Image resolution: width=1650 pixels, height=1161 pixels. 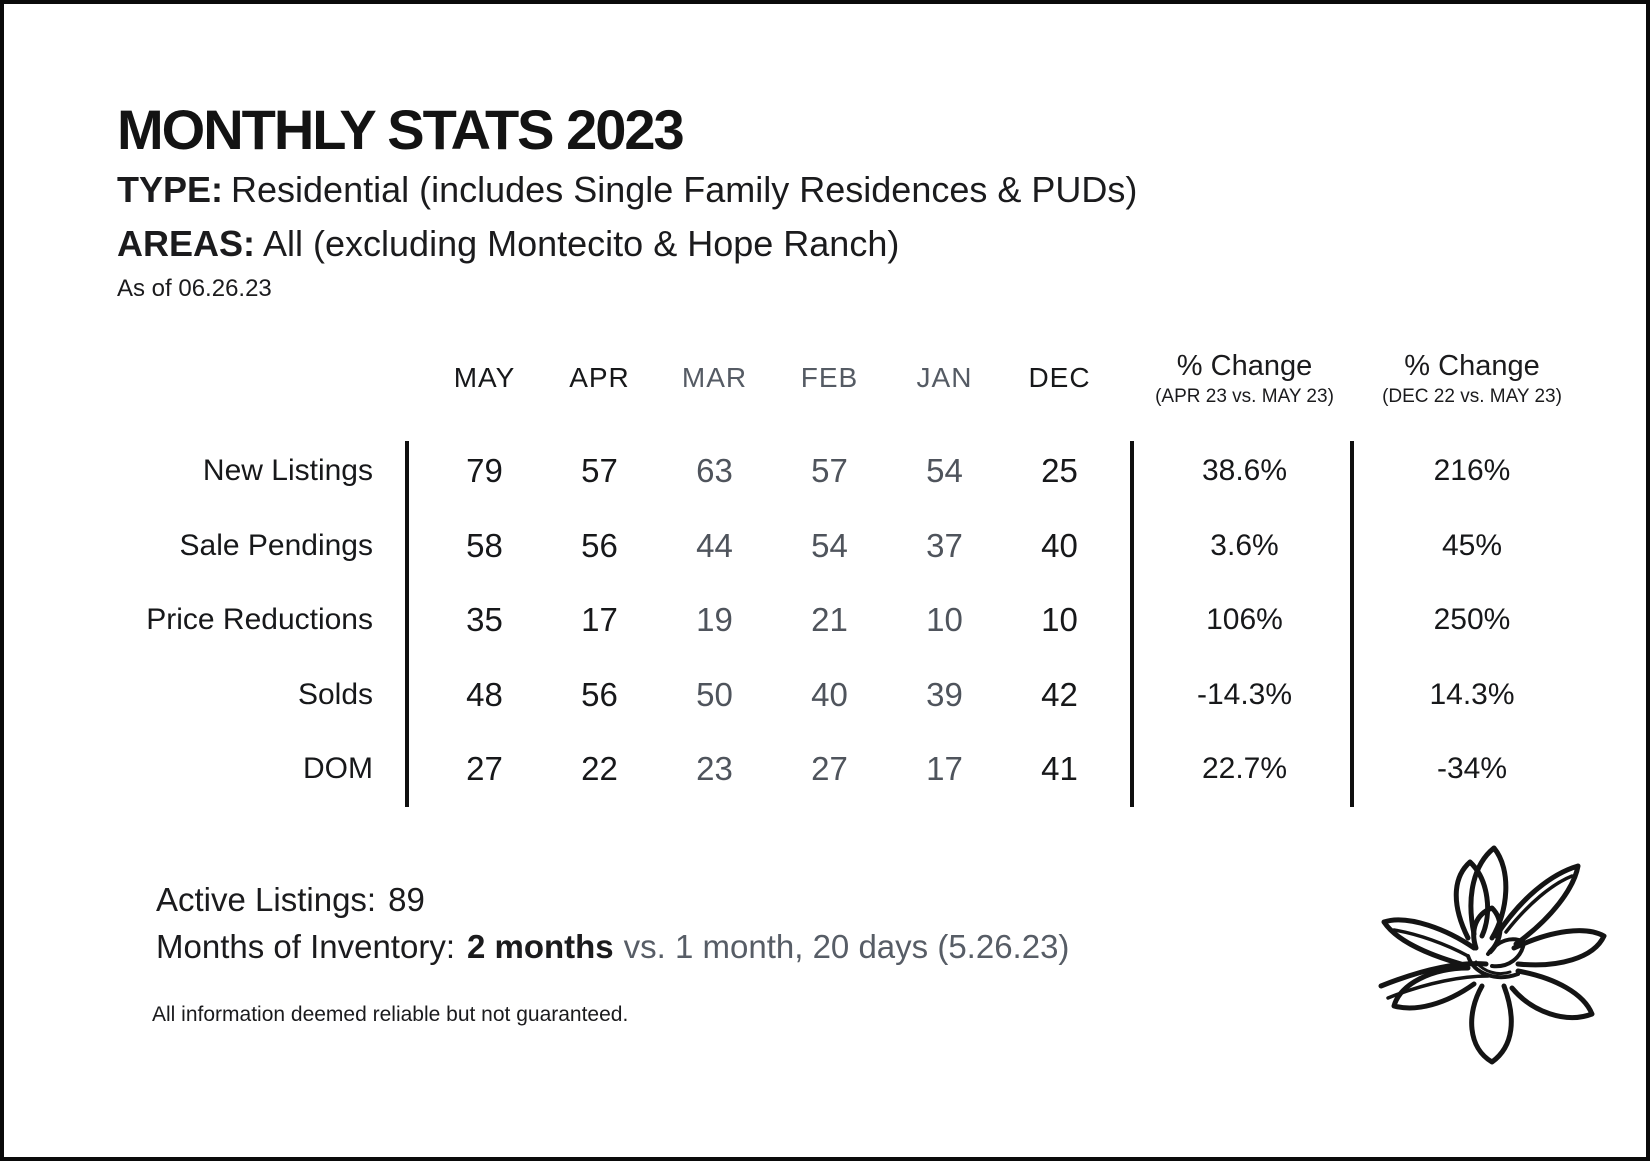 I want to click on inventory-value: 2 months, so click(x=540, y=946).